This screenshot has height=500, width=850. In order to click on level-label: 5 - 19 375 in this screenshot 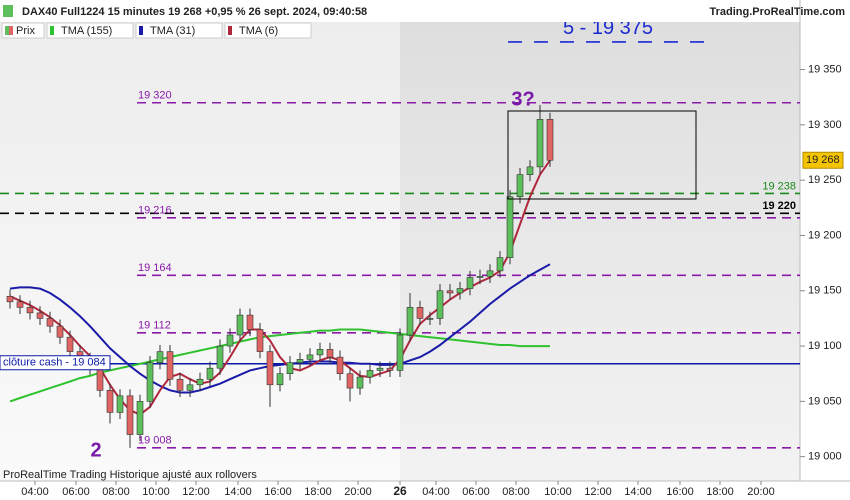, I will do `click(608, 28)`.